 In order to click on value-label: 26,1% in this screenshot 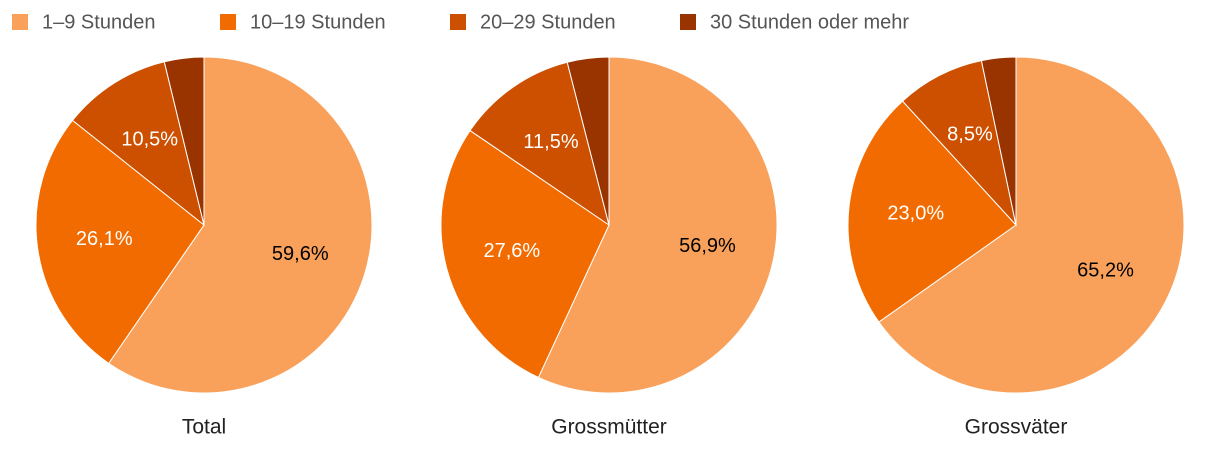, I will do `click(104, 239)`.